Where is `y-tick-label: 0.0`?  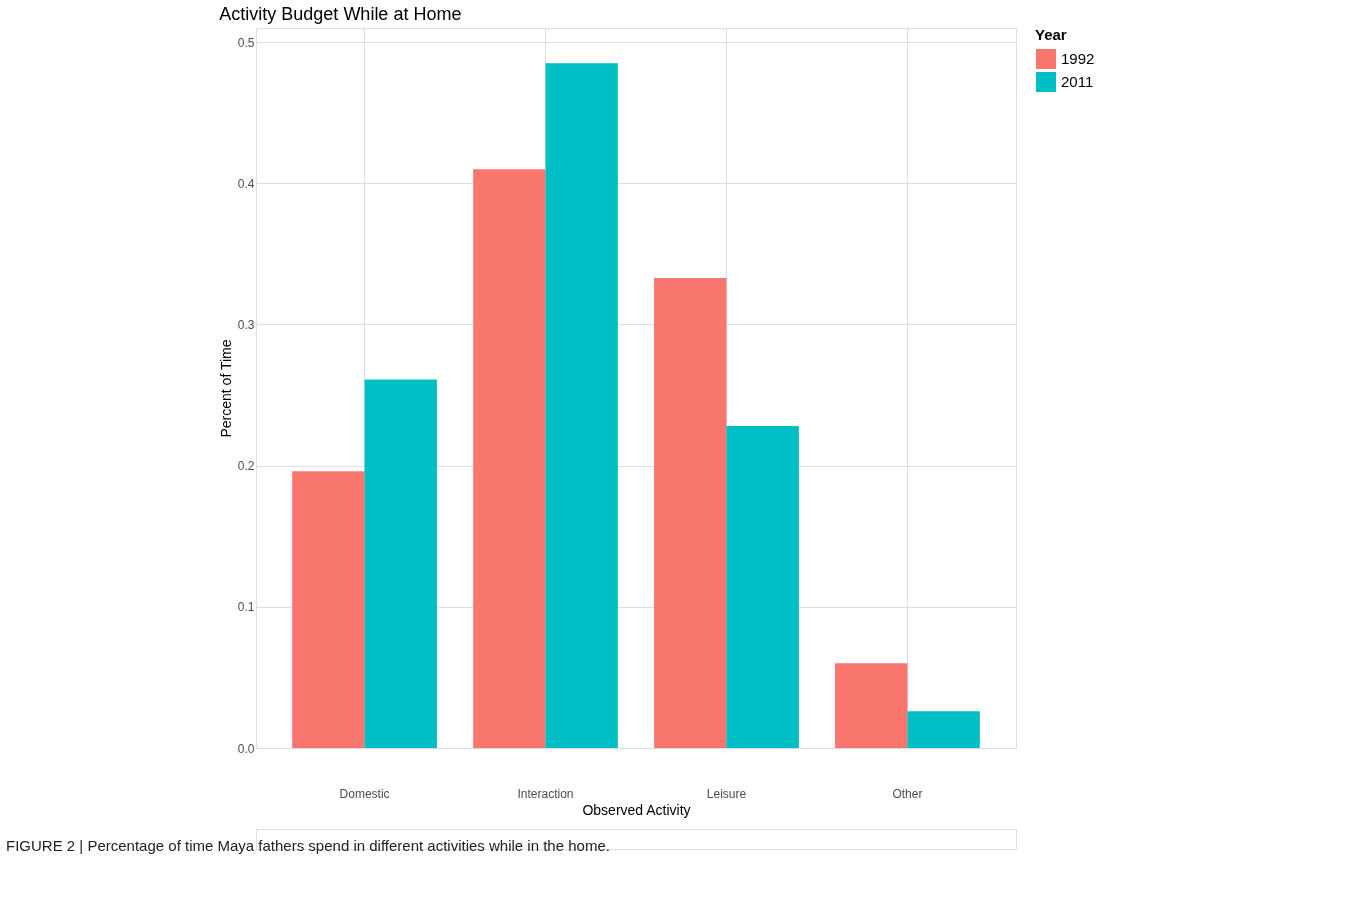
y-tick-label: 0.0 is located at coordinates (246, 748).